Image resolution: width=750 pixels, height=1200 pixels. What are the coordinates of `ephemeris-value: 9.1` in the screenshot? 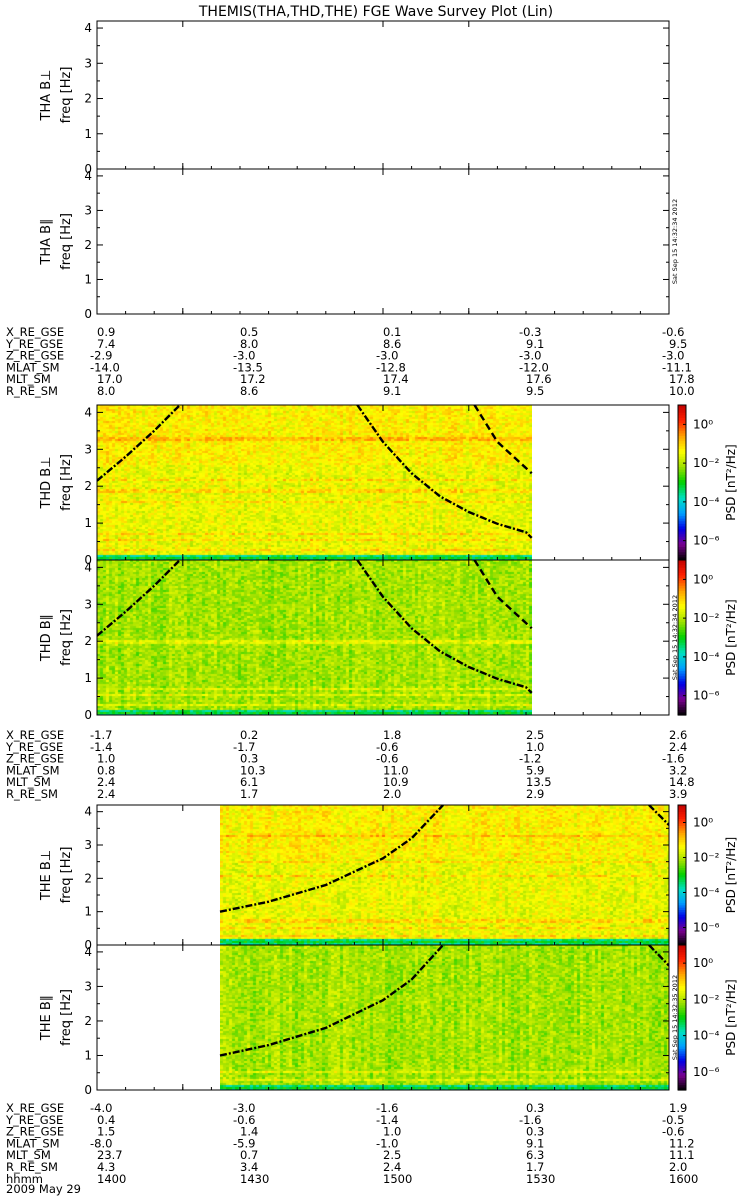 It's located at (535, 1143).